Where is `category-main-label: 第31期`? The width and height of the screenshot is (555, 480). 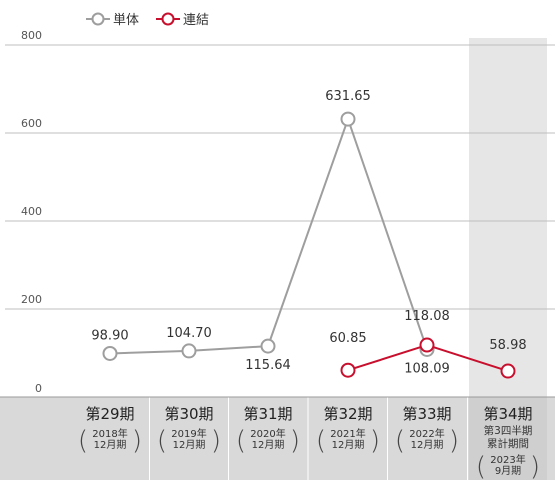 category-main-label: 第31期 is located at coordinates (267, 414).